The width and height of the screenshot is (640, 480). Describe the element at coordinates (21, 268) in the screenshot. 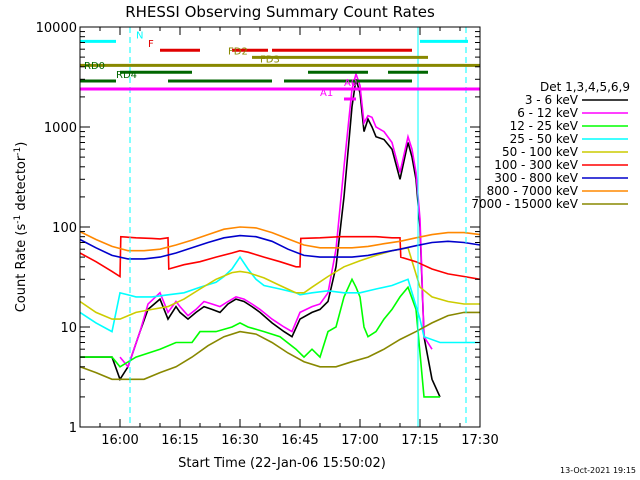

I see `y-axis-label-main: Count Rate (s` at that location.